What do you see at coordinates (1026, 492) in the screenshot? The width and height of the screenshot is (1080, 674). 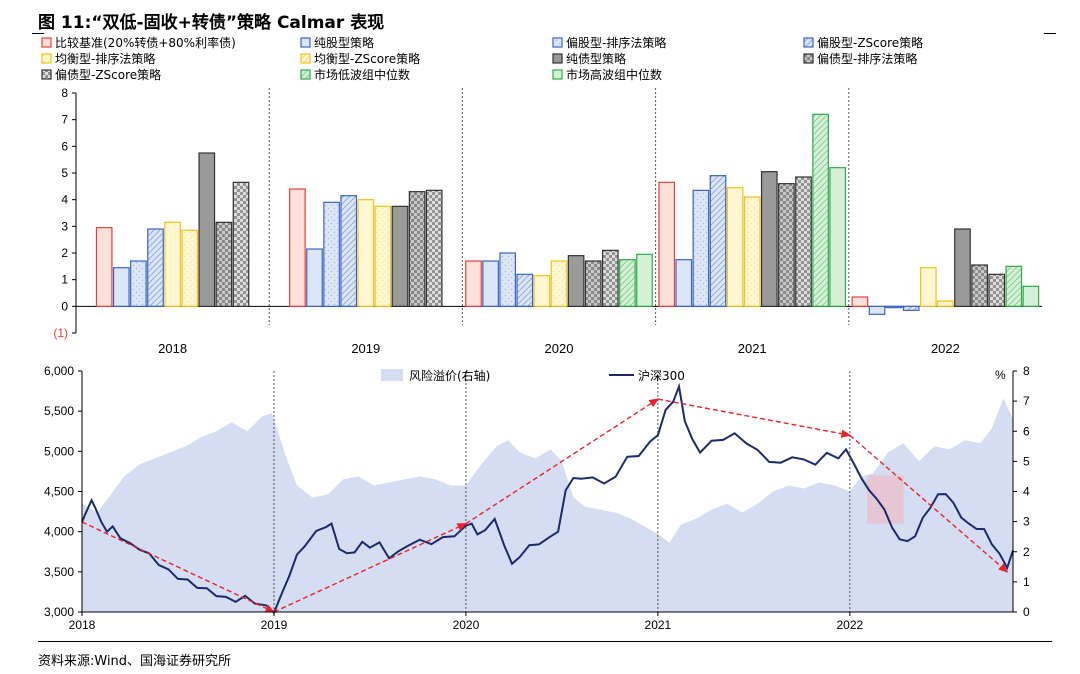 I see `right-tick-label: 4` at bounding box center [1026, 492].